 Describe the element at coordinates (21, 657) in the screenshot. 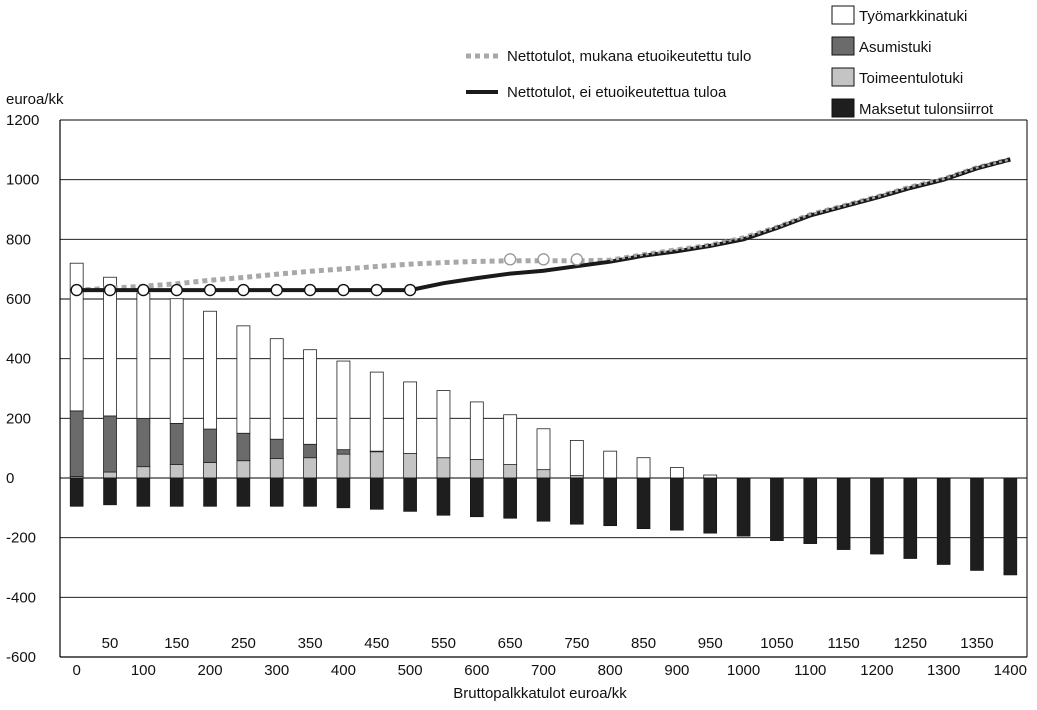

I see `y-tick-label: -600` at that location.